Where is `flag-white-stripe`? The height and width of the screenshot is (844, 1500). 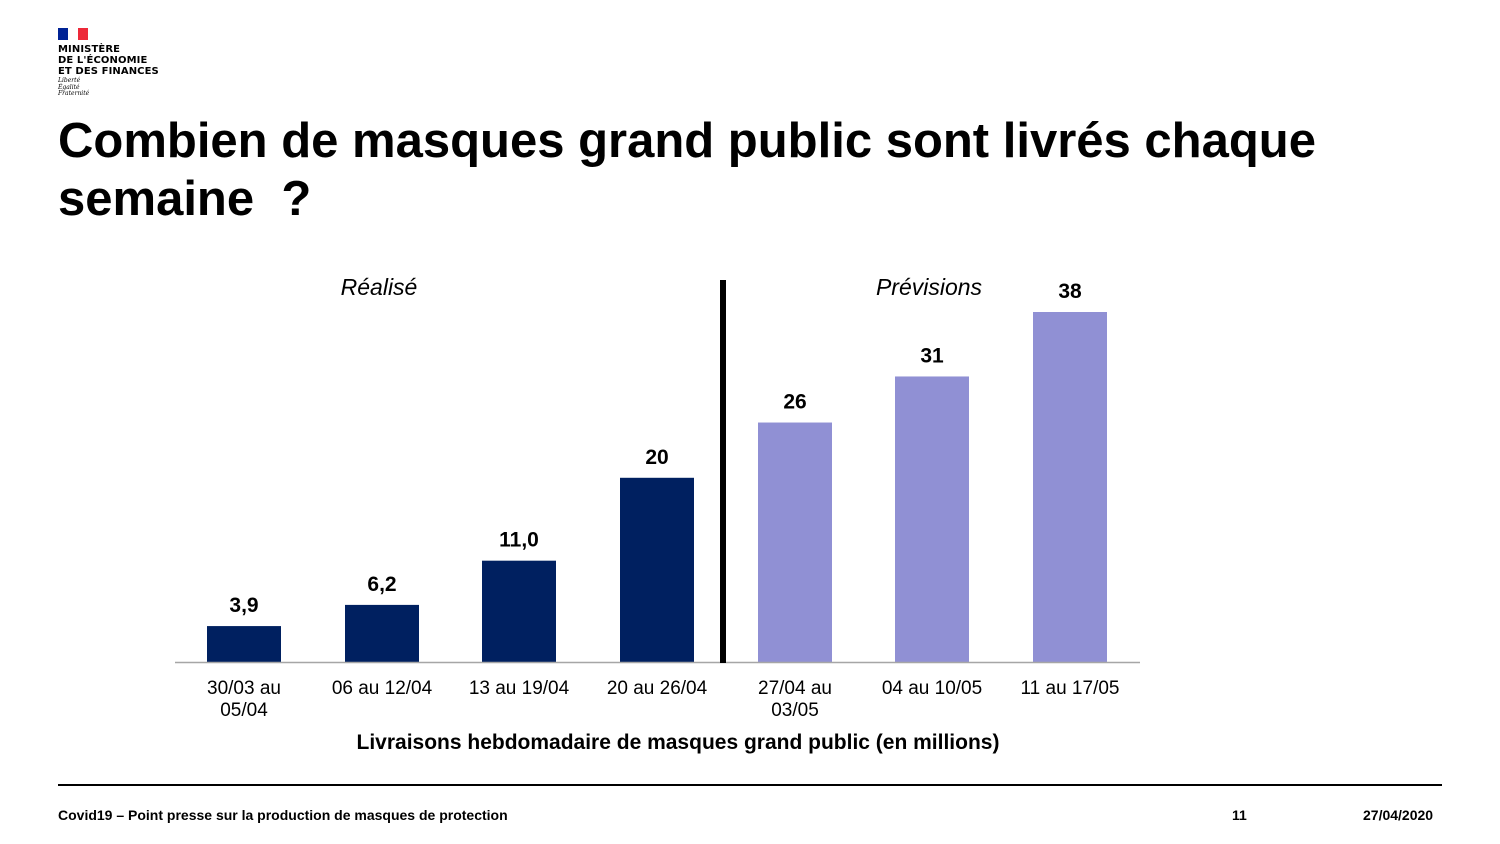
flag-white-stripe is located at coordinates (73, 34).